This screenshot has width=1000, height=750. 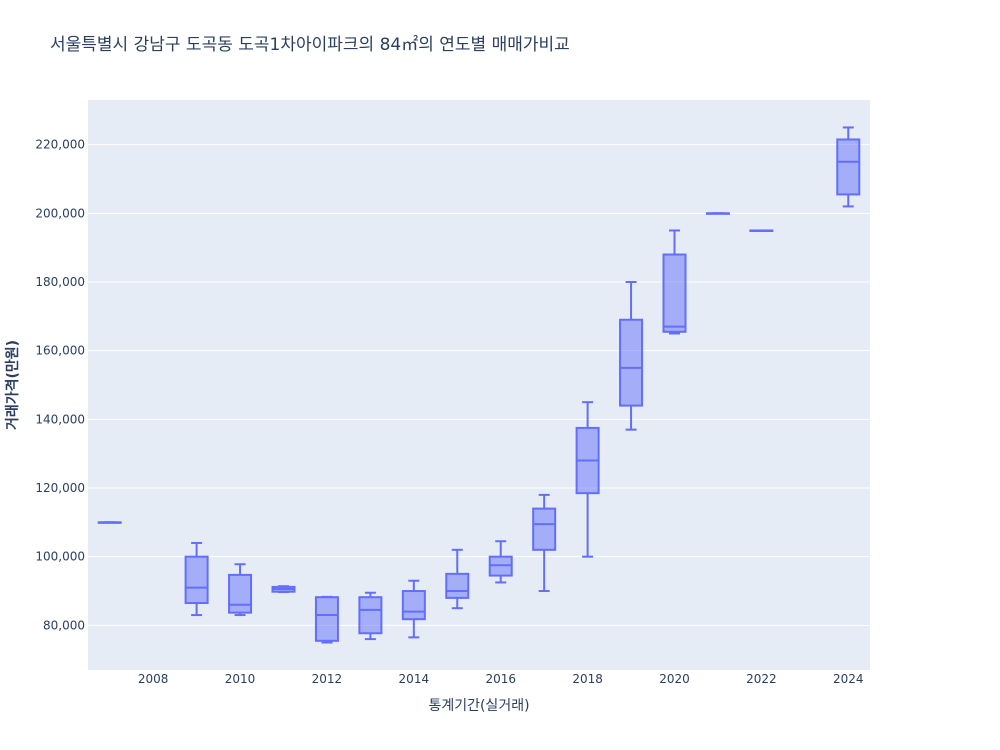 I want to click on box-2021, so click(x=717, y=213).